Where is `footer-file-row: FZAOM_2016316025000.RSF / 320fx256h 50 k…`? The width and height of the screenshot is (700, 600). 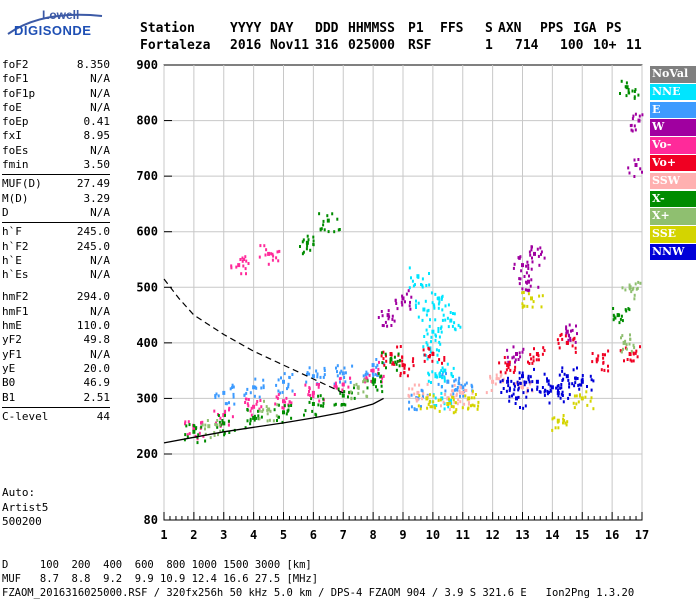 footer-file-row: FZAOM_2016316025000.RSF / 320fx256h 50 k… is located at coordinates (318, 593).